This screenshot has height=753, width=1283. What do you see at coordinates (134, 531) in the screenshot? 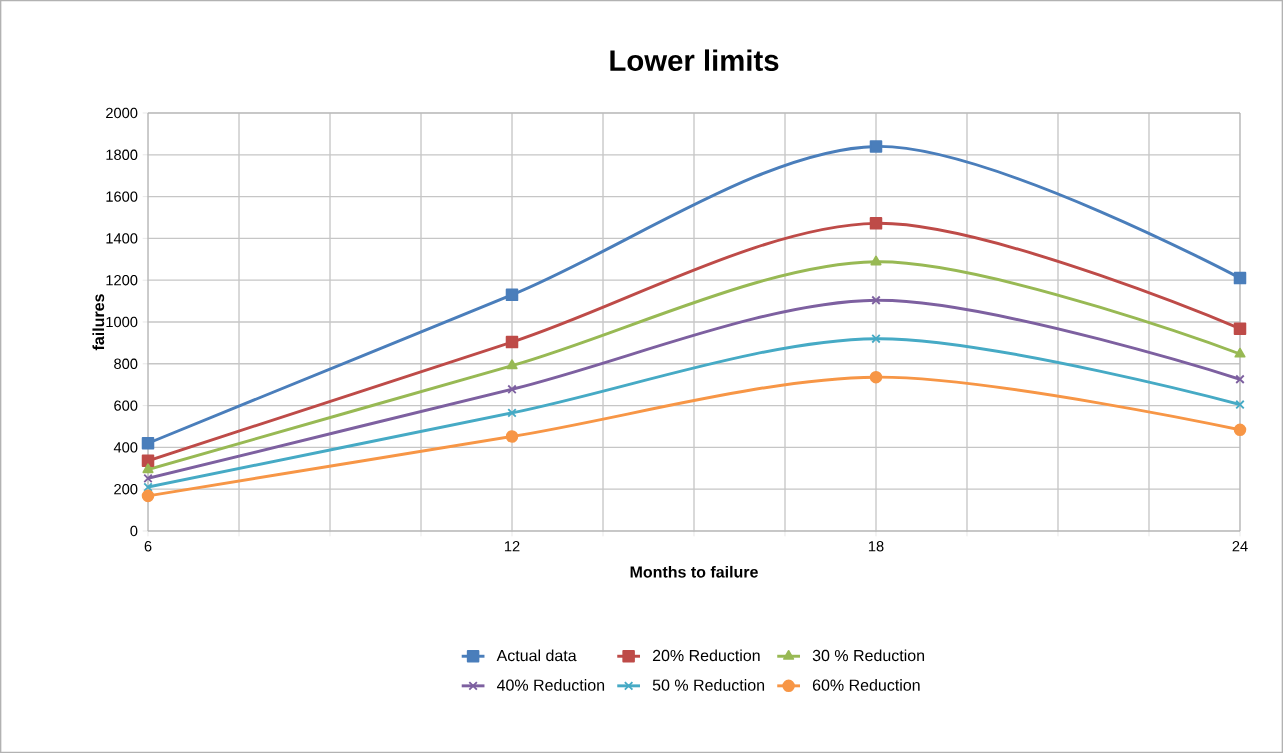
I see `y-tick-label: 0` at bounding box center [134, 531].